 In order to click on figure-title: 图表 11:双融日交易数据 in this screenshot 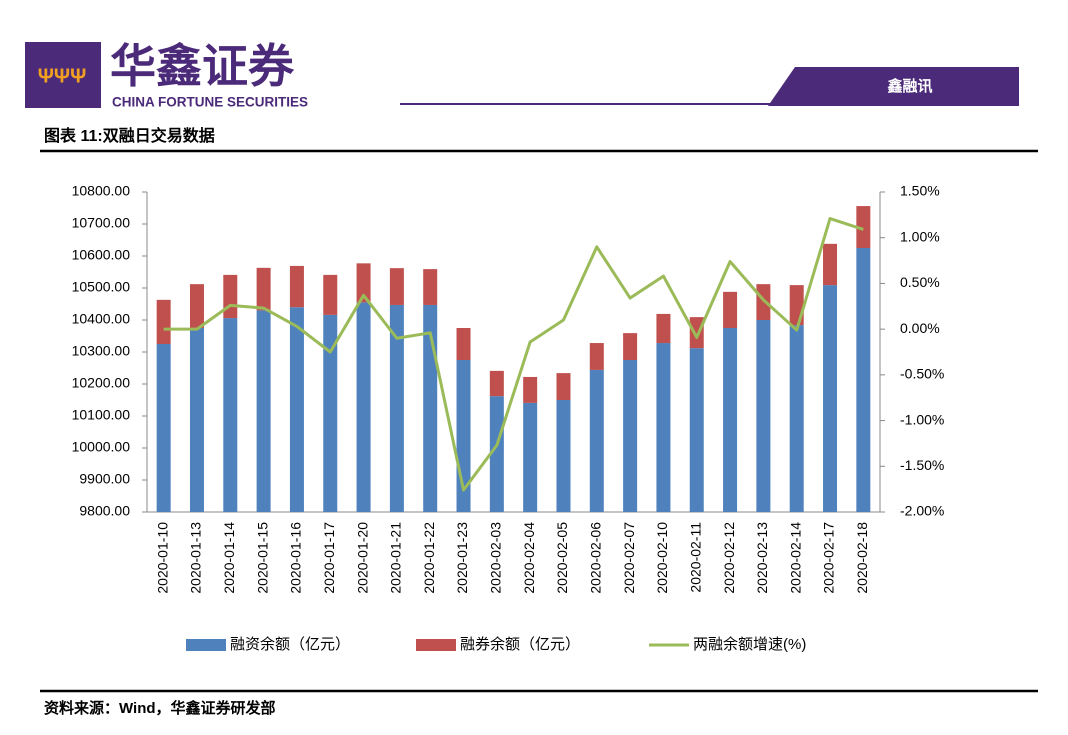, I will do `click(129, 135)`.